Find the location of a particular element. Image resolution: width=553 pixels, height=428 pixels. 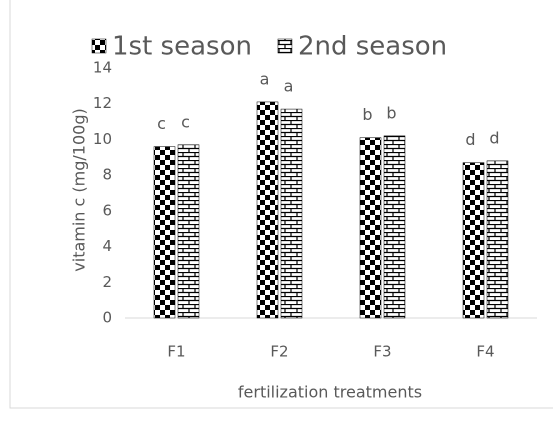

y-tick-label: 14 is located at coordinates (102, 68).